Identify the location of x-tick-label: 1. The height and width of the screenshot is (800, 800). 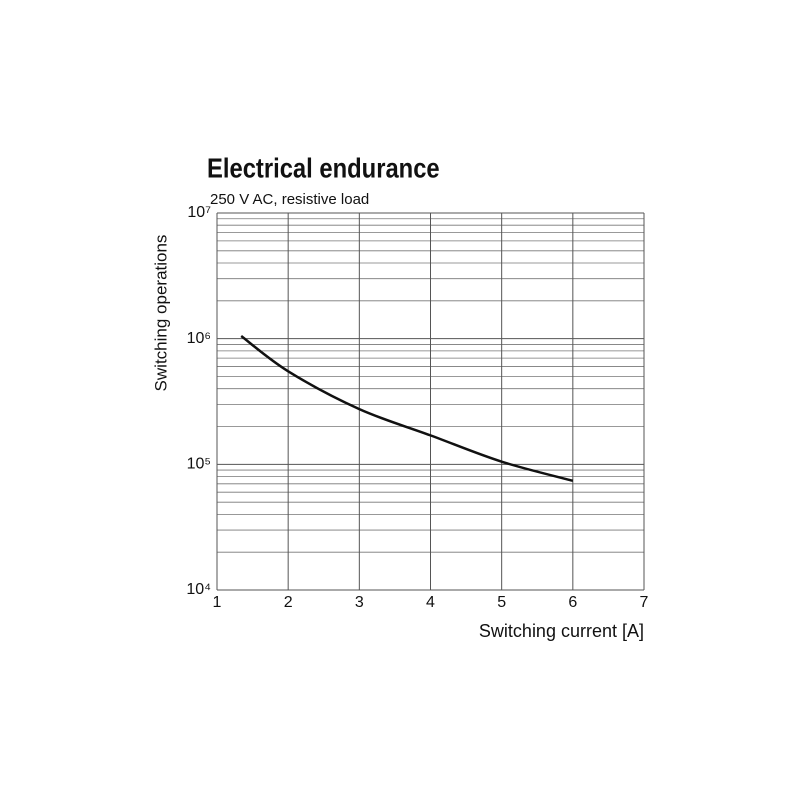
(217, 602).